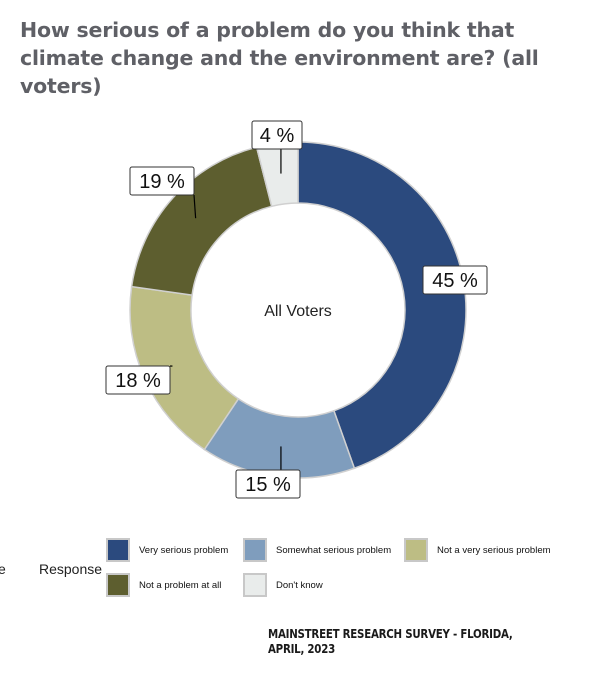 This screenshot has width=600, height=681. Describe the element at coordinates (299, 585) in the screenshot. I see `legend-label: Don't know` at that location.